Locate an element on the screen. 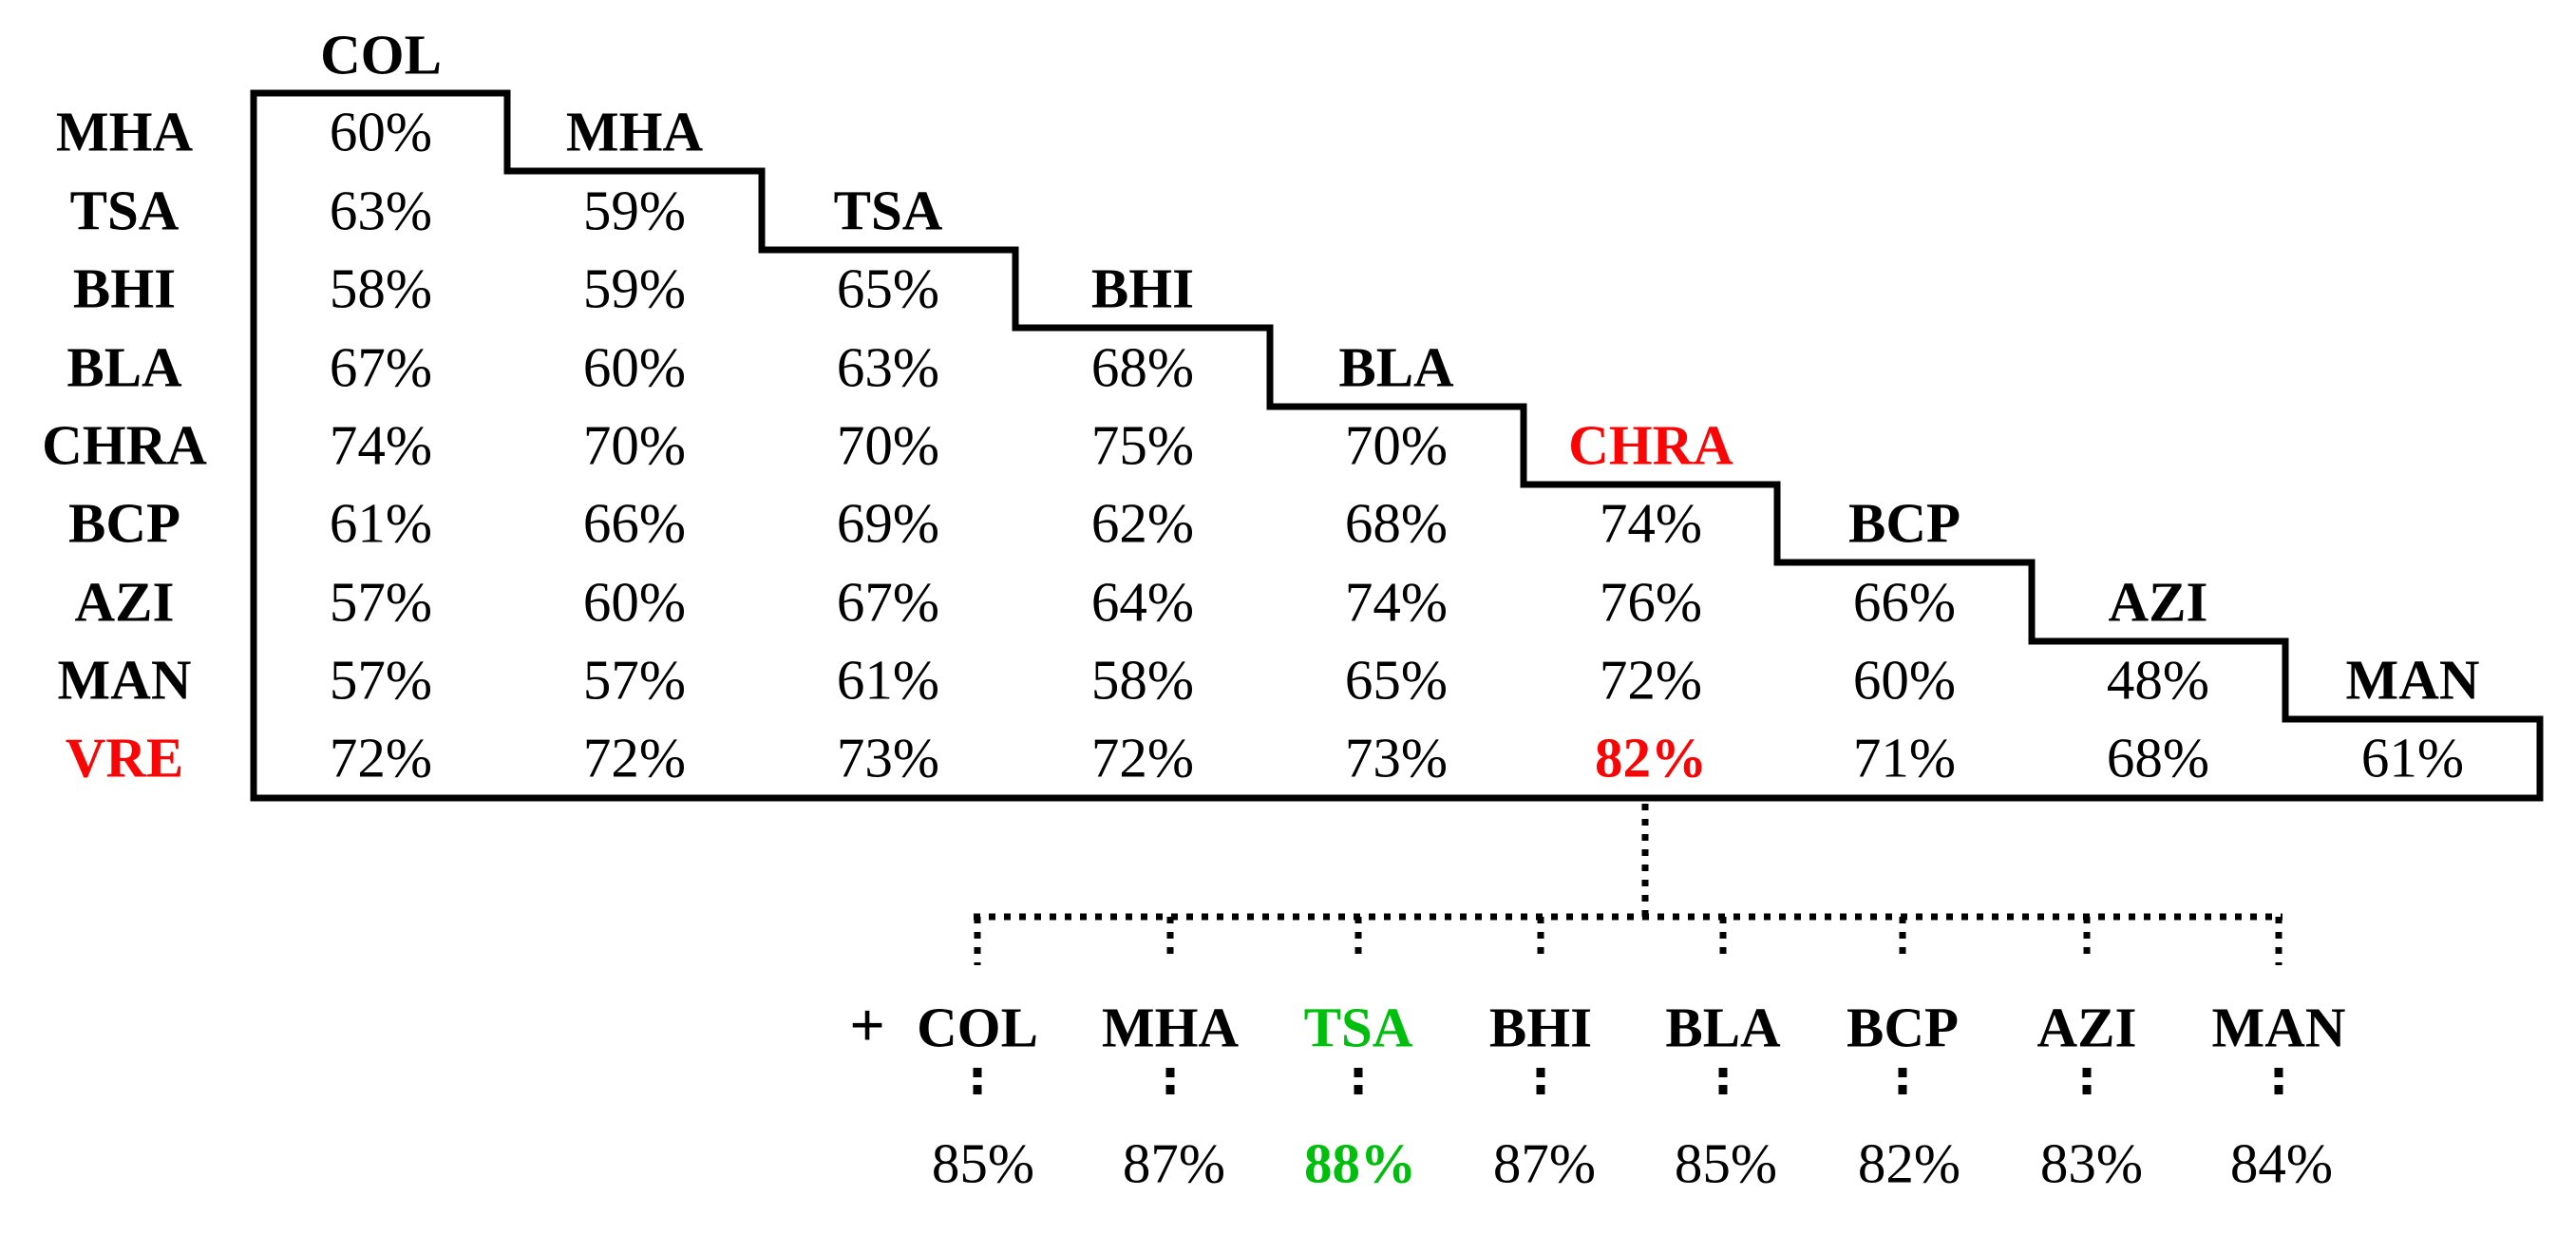 This screenshot has height=1235, width=2576. cluster-label-bcp: BCP is located at coordinates (1903, 1027).